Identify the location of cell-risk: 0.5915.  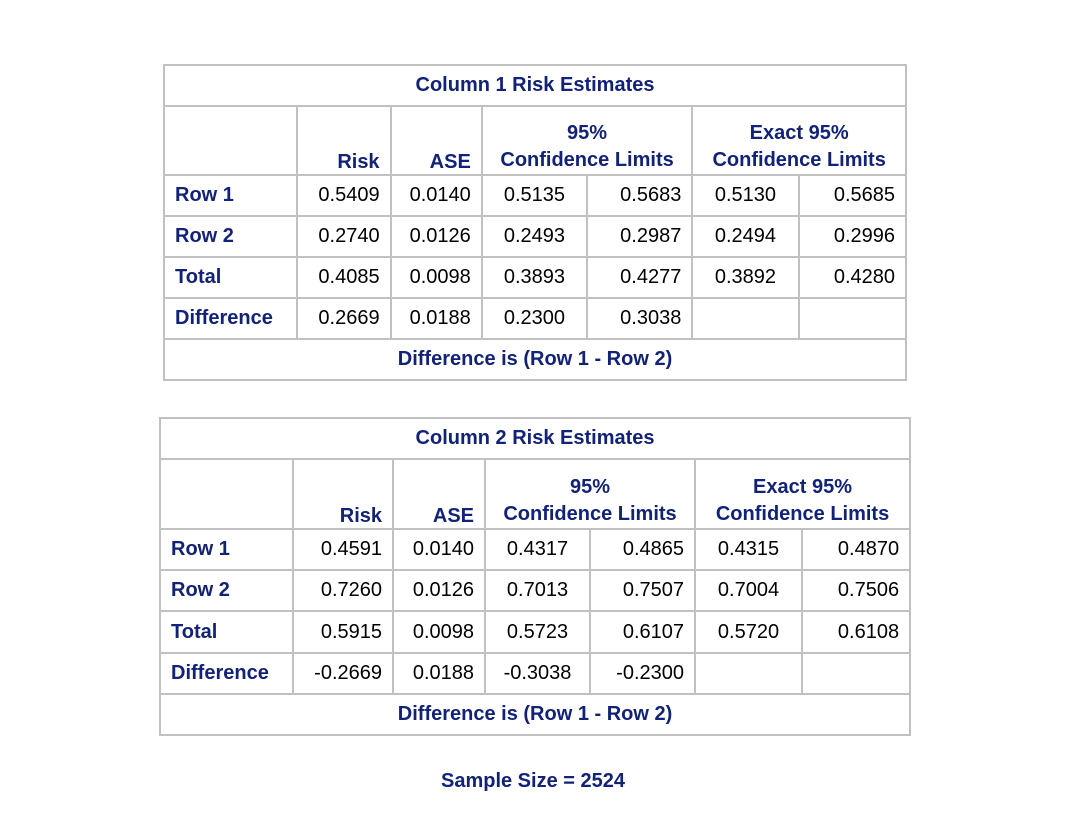
(343, 632).